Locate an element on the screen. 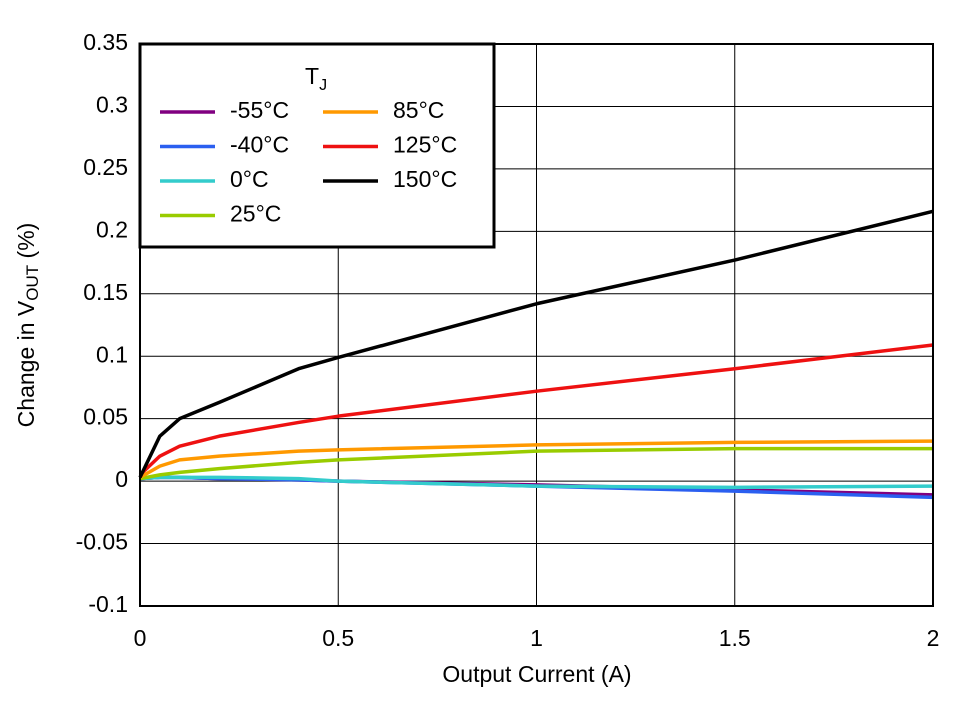 The width and height of the screenshot is (966, 706). y-label-main: Change in V is located at coordinates (26, 363).